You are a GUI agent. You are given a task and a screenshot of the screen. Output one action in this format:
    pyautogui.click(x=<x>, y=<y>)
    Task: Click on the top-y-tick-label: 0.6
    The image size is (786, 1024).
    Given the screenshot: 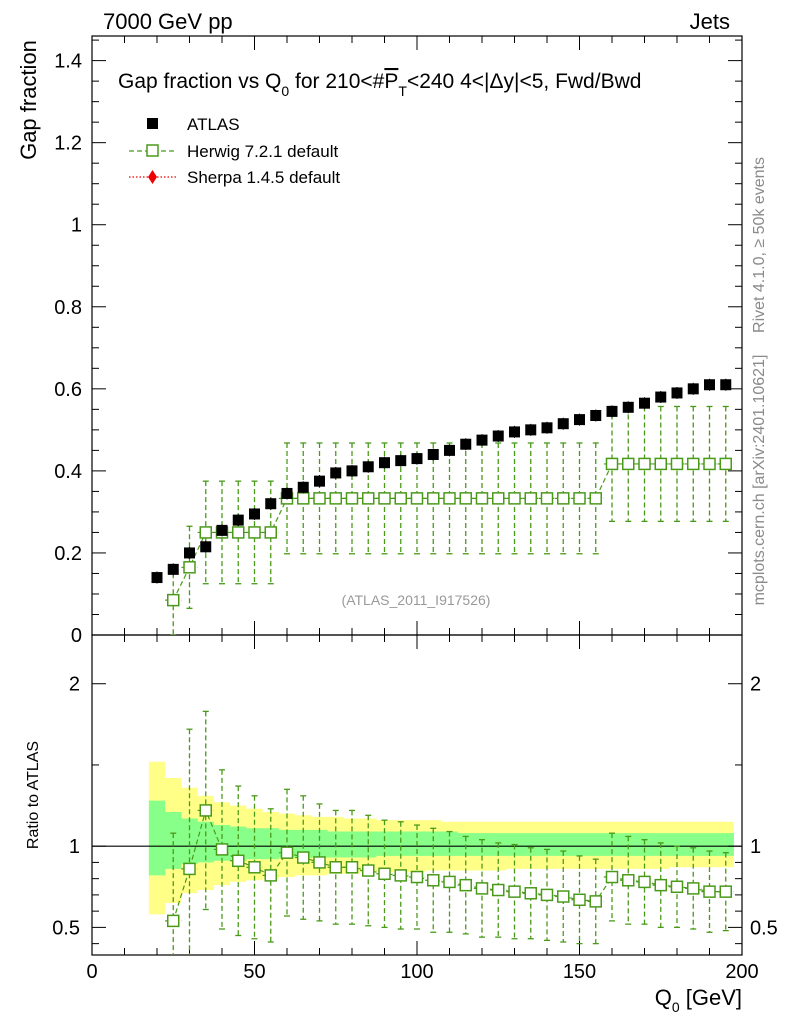 What is the action you would take?
    pyautogui.click(x=68, y=390)
    